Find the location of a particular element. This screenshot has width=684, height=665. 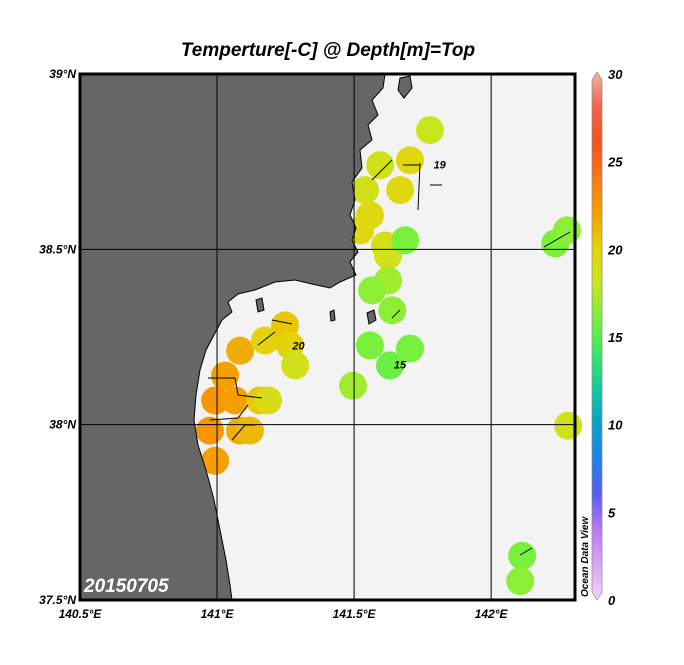

colorbar-tick-label: 30 is located at coordinates (615, 74).